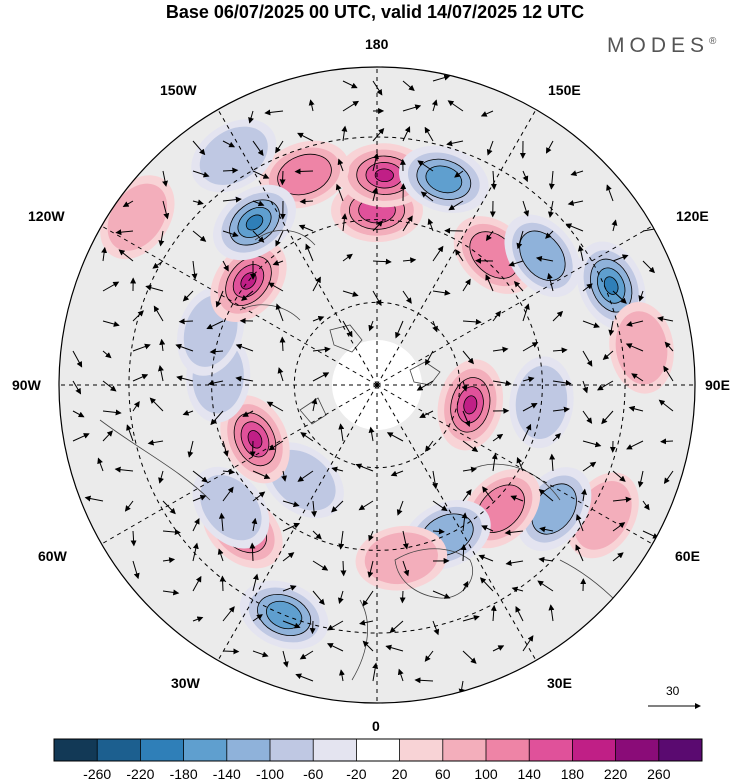  Describe the element at coordinates (659, 774) in the screenshot. I see `colorbar-tick-label: 260` at that location.